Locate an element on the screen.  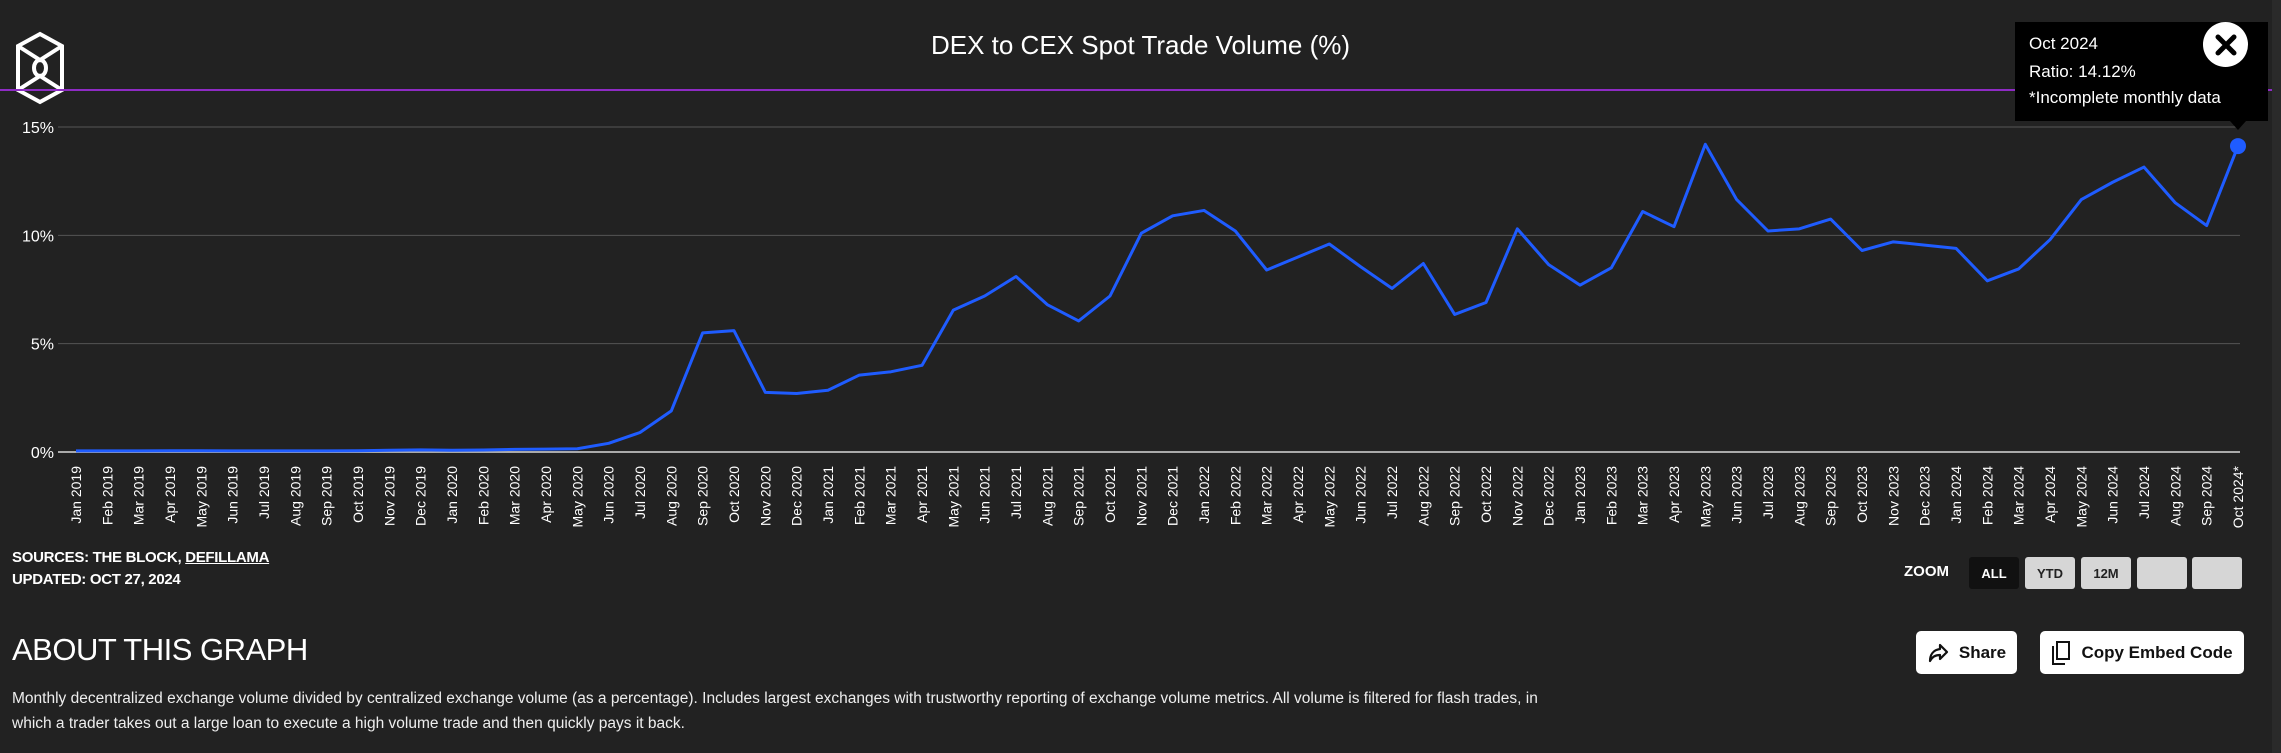
embed-label: Copy Embed Code is located at coordinates (2157, 652).